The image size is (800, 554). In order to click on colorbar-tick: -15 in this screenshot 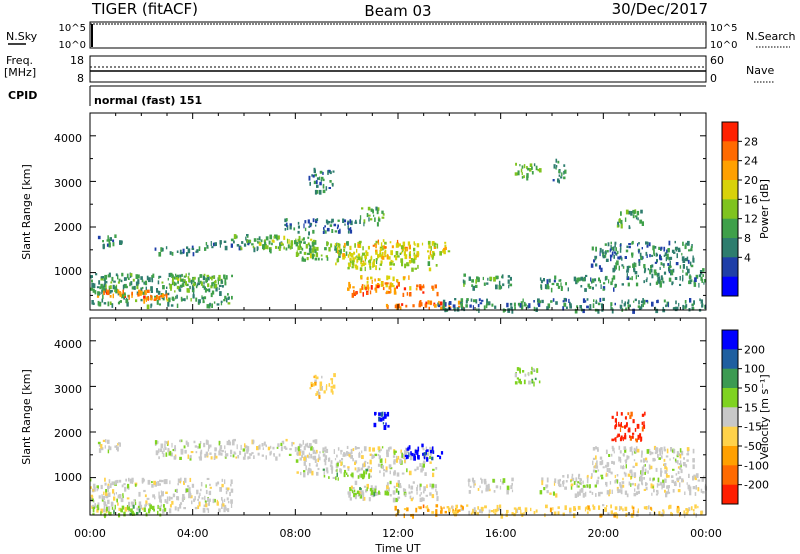, I will do `click(753, 427)`.